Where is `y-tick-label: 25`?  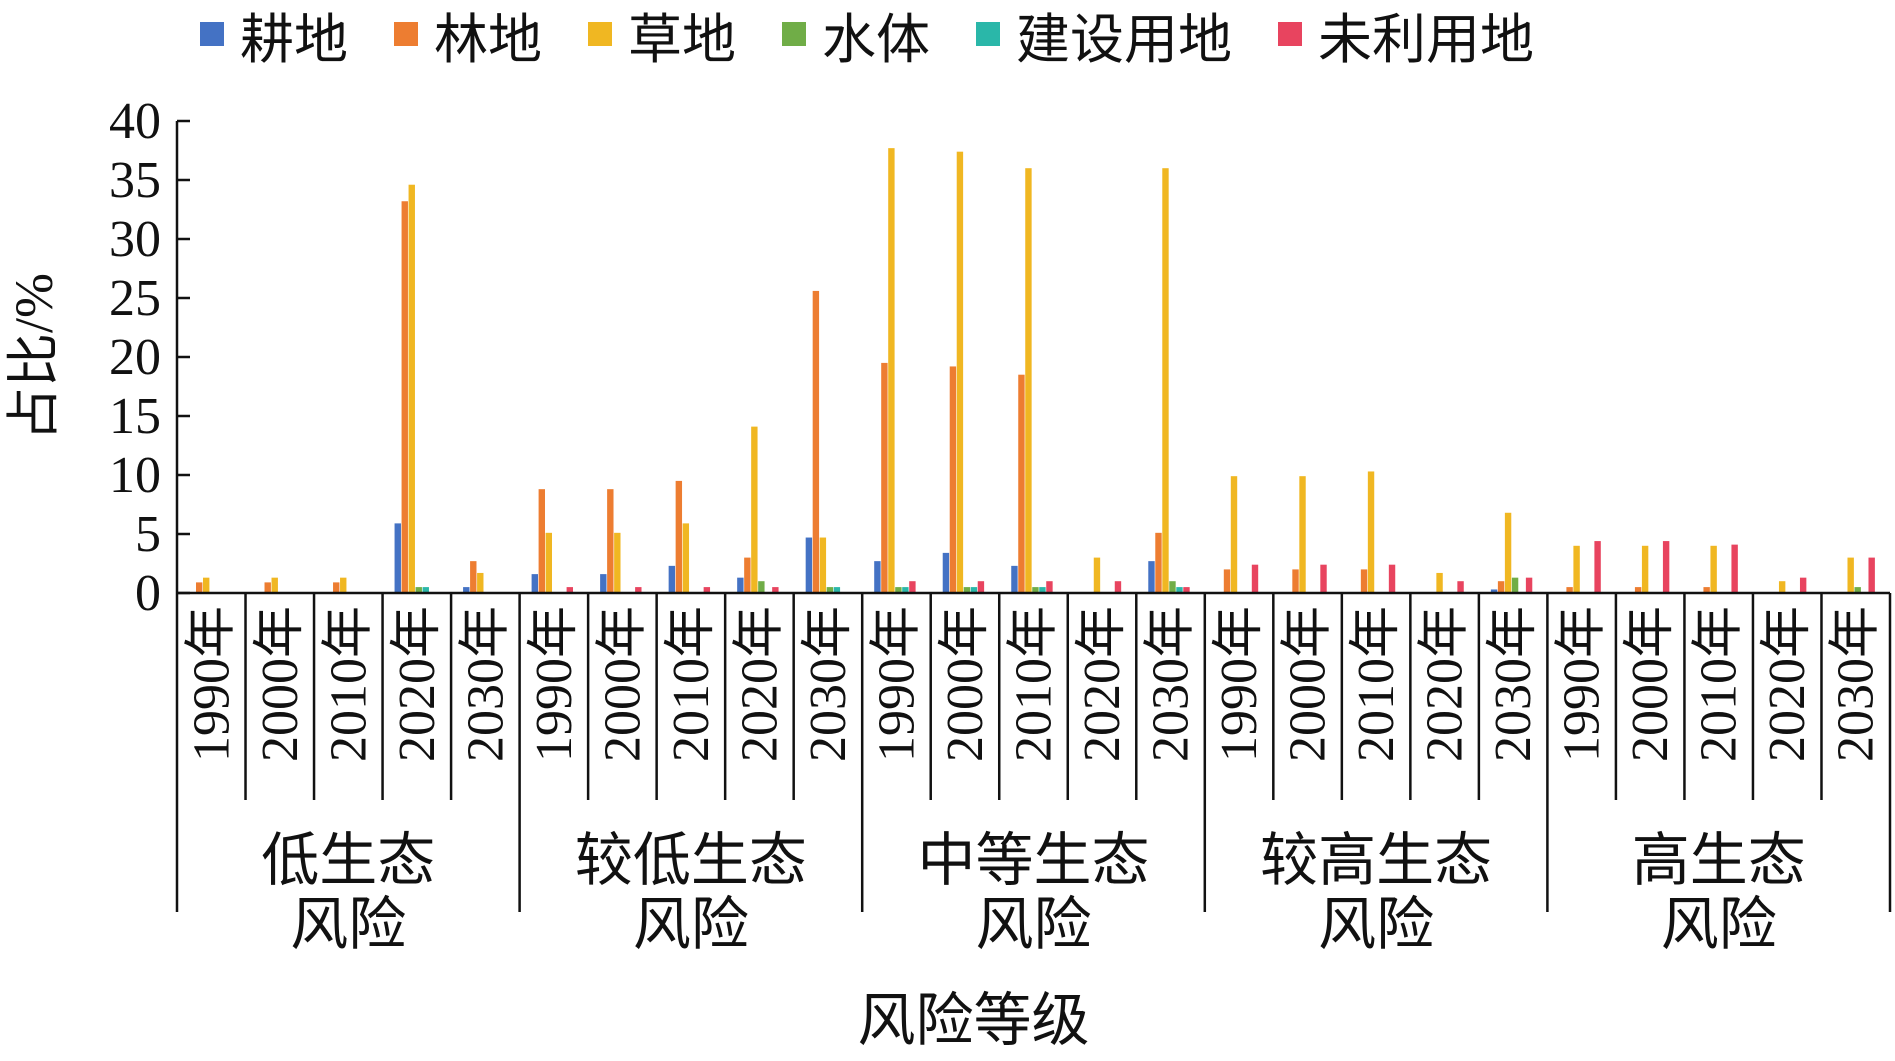
y-tick-label: 25 is located at coordinates (135, 298).